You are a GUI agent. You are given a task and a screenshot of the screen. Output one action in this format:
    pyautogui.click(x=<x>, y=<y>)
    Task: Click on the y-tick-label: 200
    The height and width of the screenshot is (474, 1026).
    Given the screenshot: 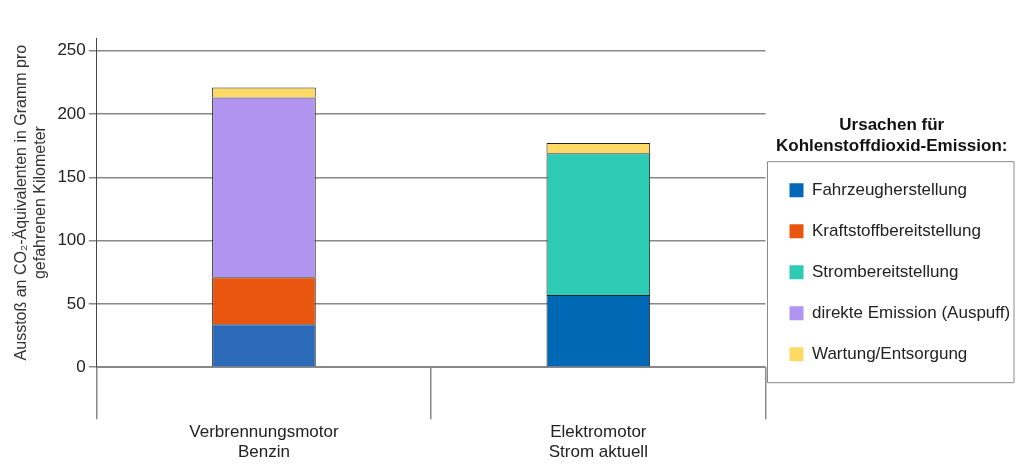 What is the action you would take?
    pyautogui.click(x=71, y=113)
    